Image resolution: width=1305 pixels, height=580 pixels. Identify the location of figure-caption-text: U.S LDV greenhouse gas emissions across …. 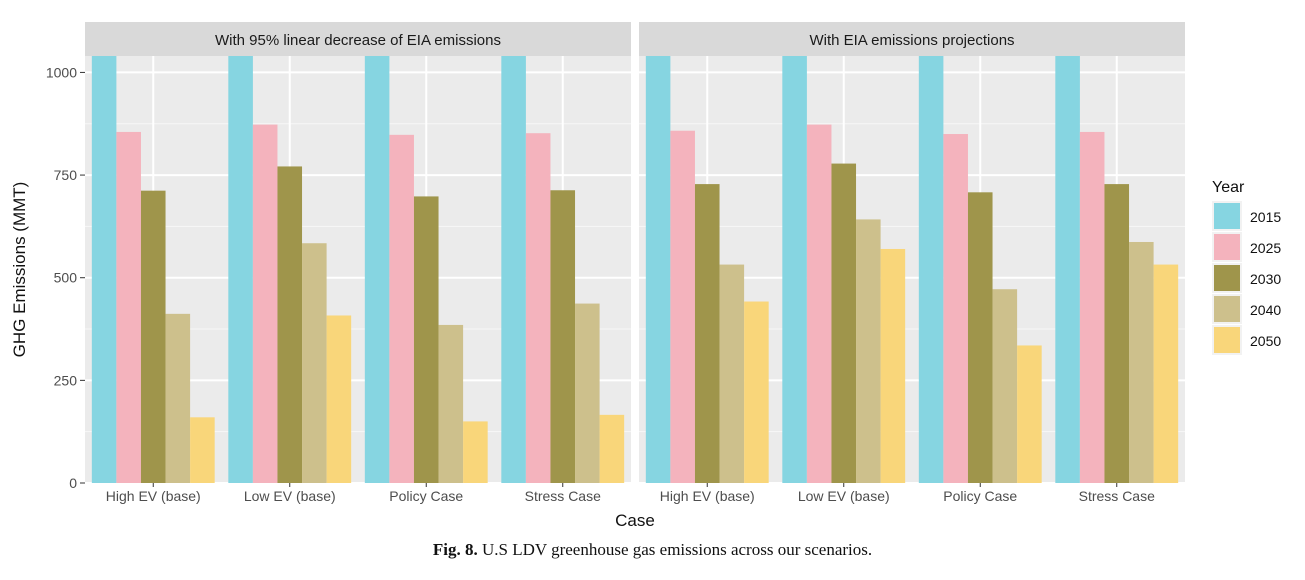
(677, 549).